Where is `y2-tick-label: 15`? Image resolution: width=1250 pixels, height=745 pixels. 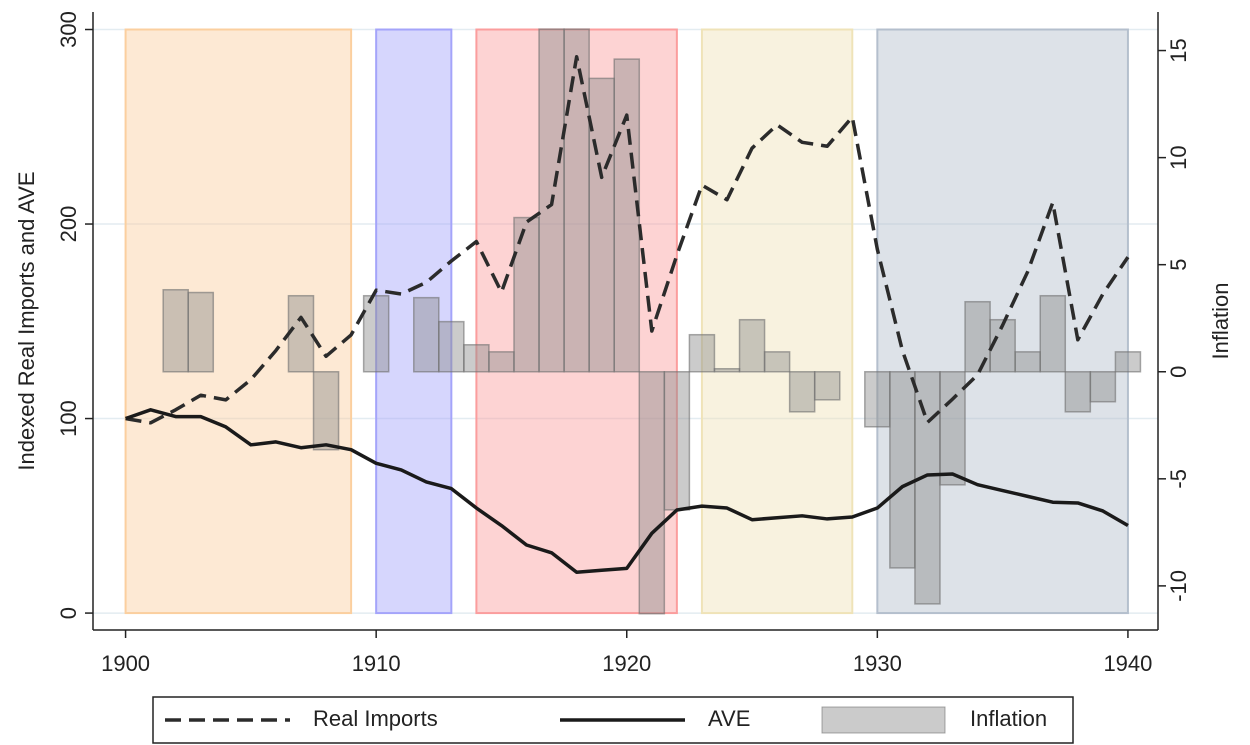
y2-tick-label: 15 is located at coordinates (1178, 50).